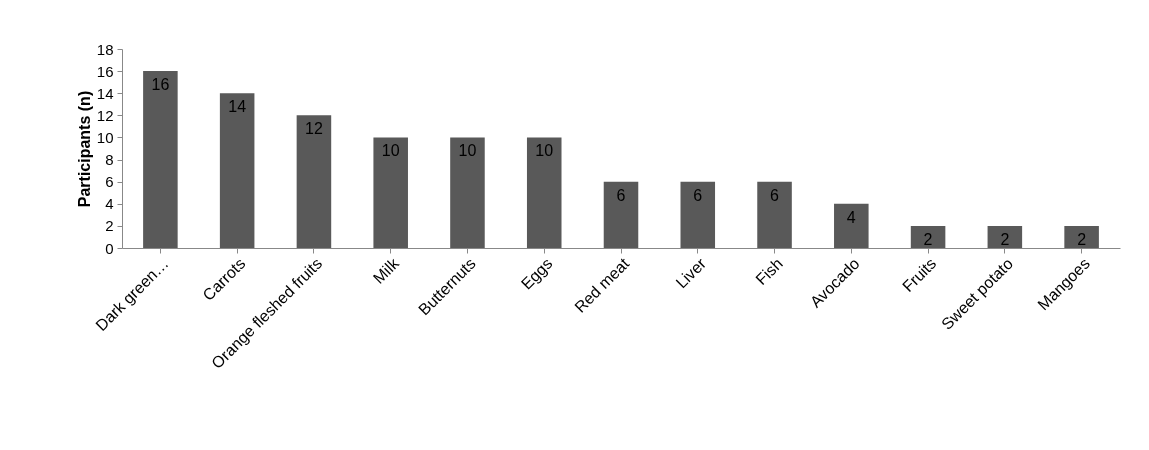 This screenshot has height=450, width=1149. Describe the element at coordinates (314, 129) in the screenshot. I see `data-label: 12` at that location.